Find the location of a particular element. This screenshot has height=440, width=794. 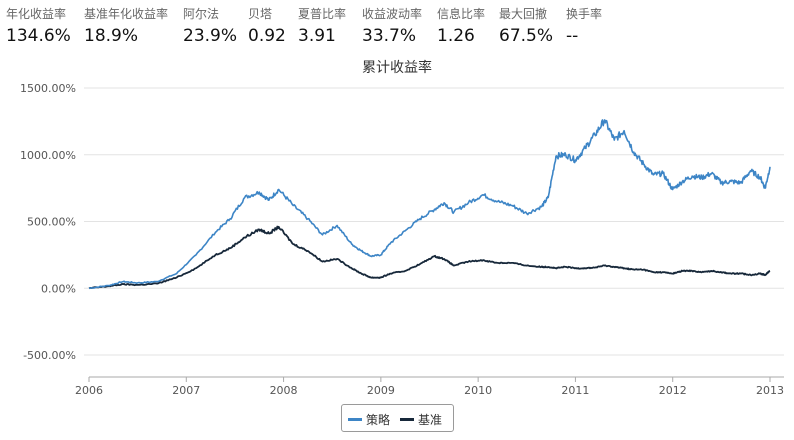

legend-item-benchmark: 基准 is located at coordinates (421, 419).